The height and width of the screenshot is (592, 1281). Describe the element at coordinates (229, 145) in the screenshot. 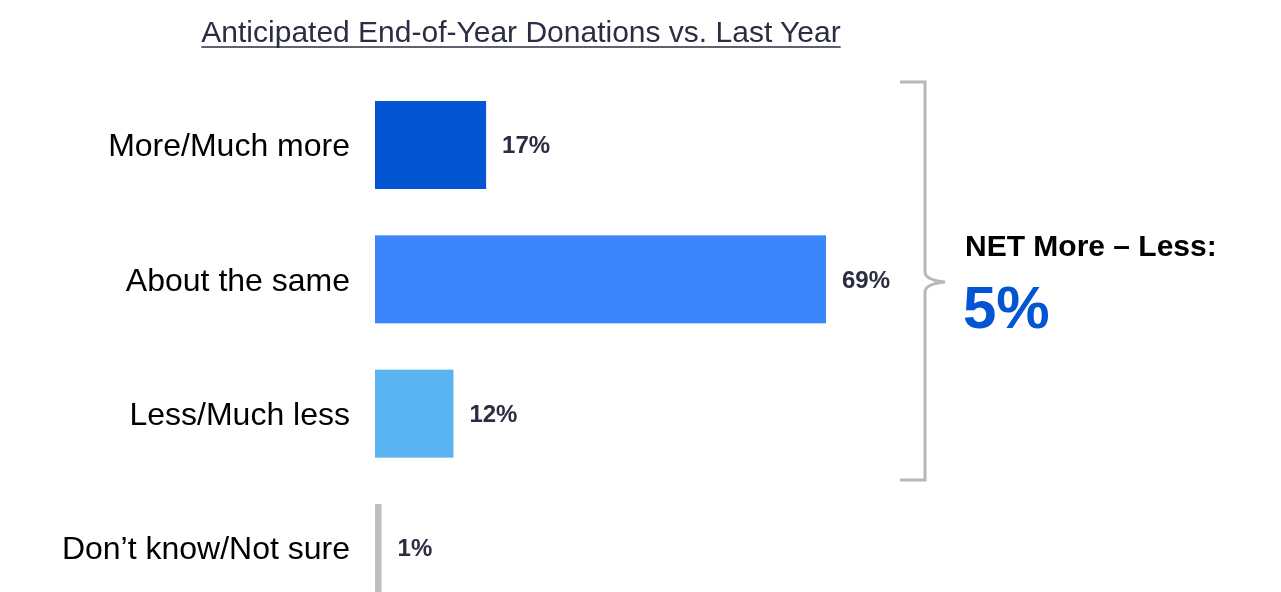

I see `y-tick-label: More/Much more` at that location.